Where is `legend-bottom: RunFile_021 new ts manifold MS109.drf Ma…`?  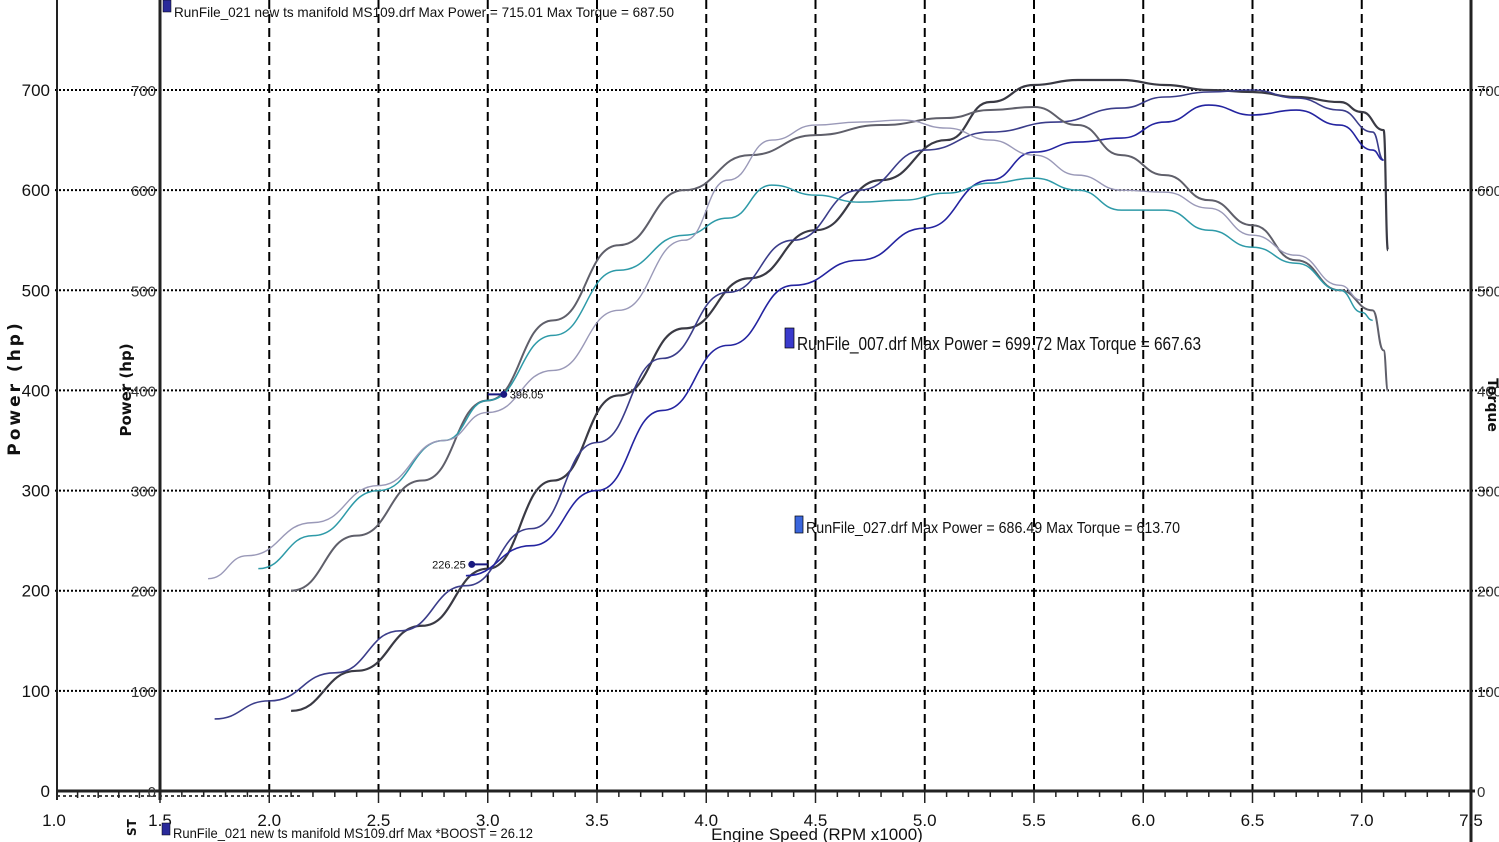 legend-bottom: RunFile_021 new ts manifold MS109.drf Ma… is located at coordinates (353, 833).